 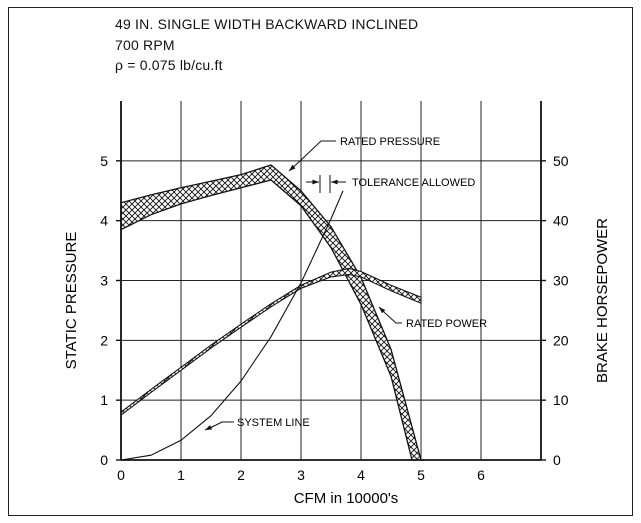 What do you see at coordinates (181, 475) in the screenshot?
I see `x-tick-label: 1` at bounding box center [181, 475].